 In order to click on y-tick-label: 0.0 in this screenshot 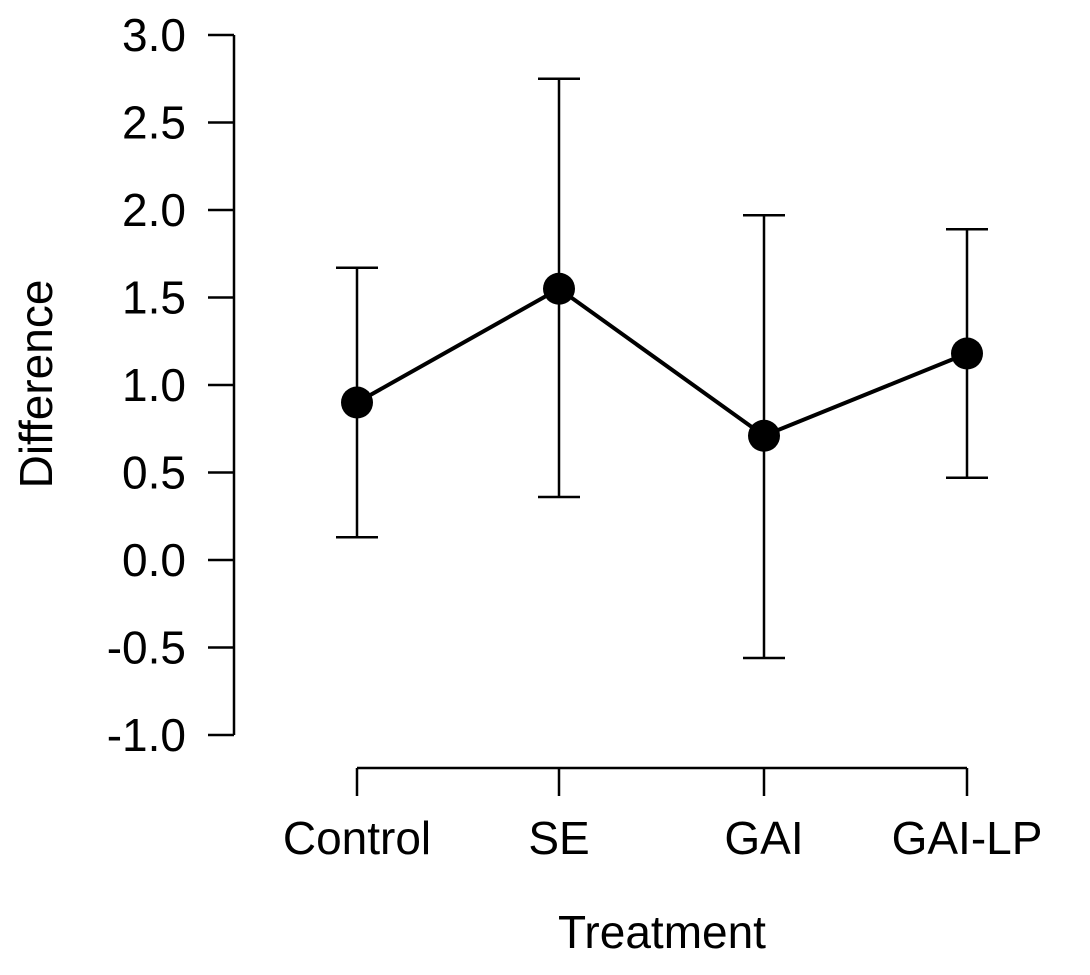, I will do `click(154, 560)`.